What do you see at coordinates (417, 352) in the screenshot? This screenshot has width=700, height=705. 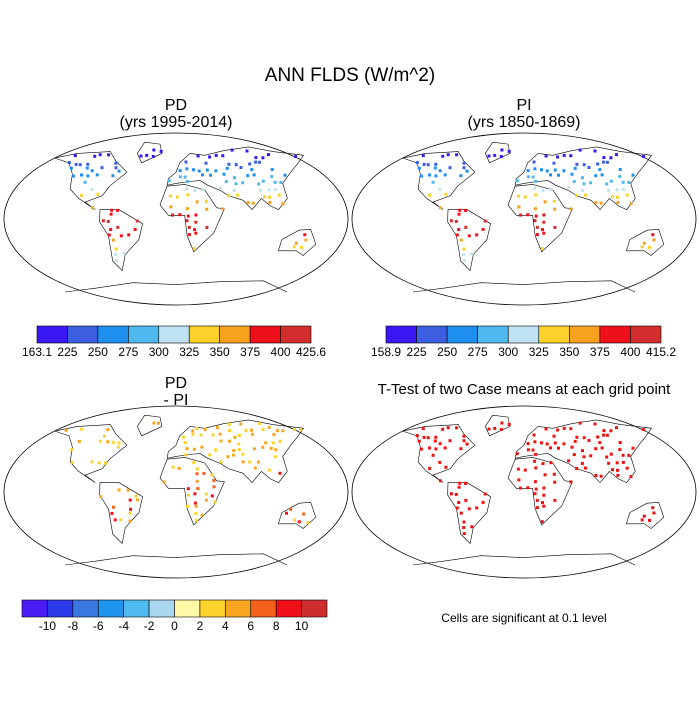 I see `colorbar-label: 225` at bounding box center [417, 352].